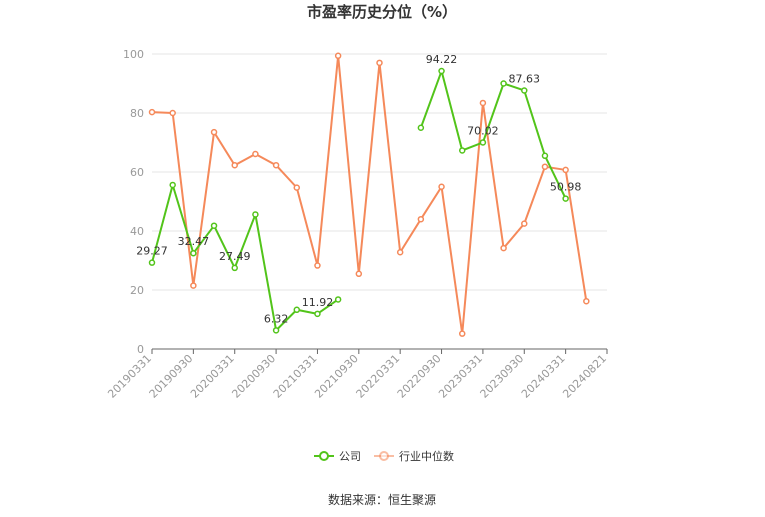 This screenshot has width=765, height=517. I want to click on data-label: 6.32, so click(276, 318).